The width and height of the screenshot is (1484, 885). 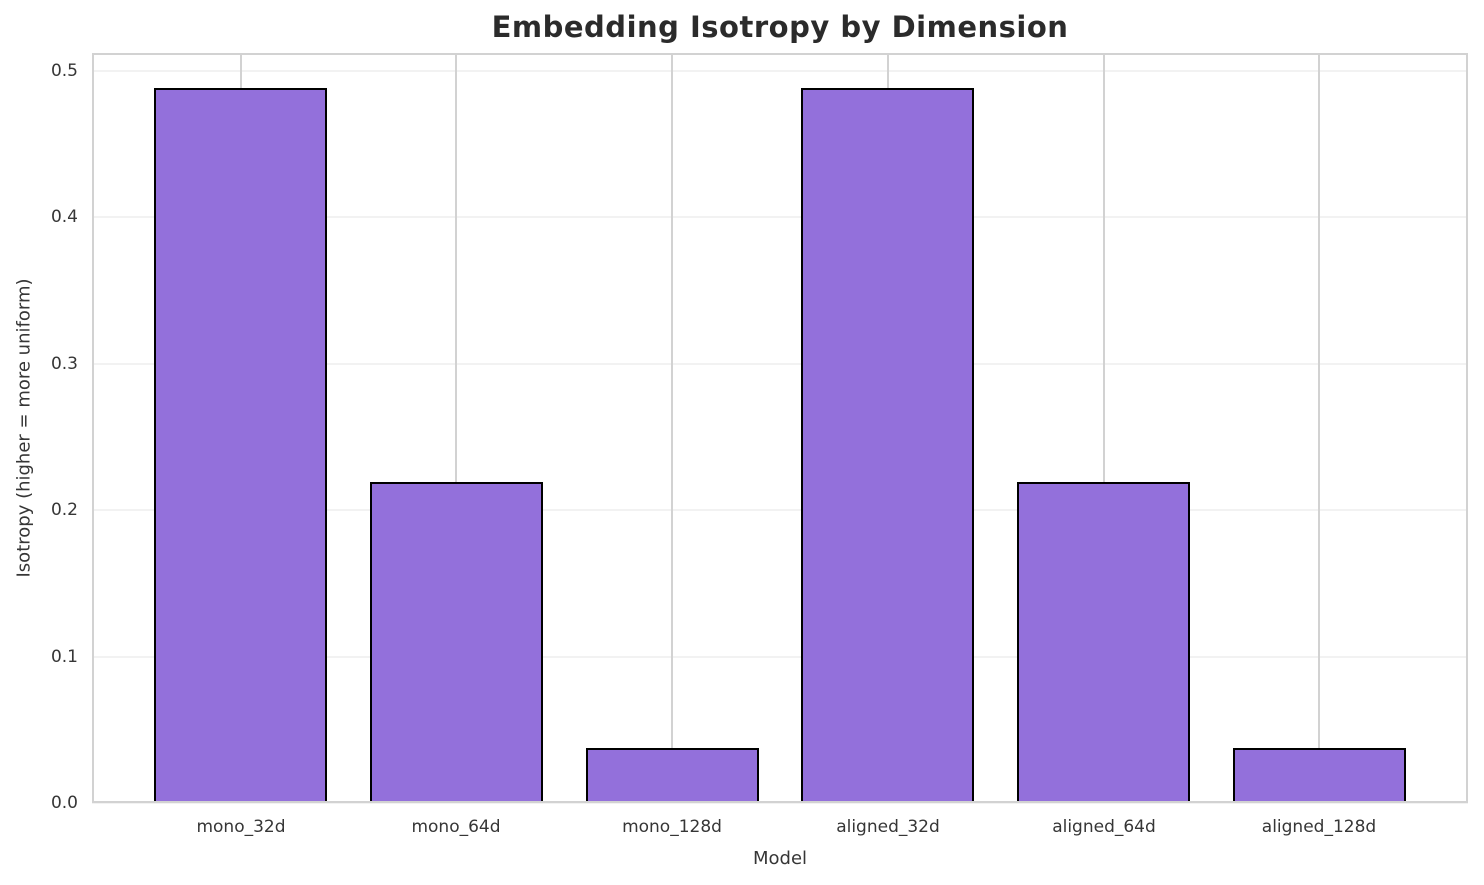 I want to click on y-axis-label: Isotropy (higher = more uniform), so click(x=24, y=428).